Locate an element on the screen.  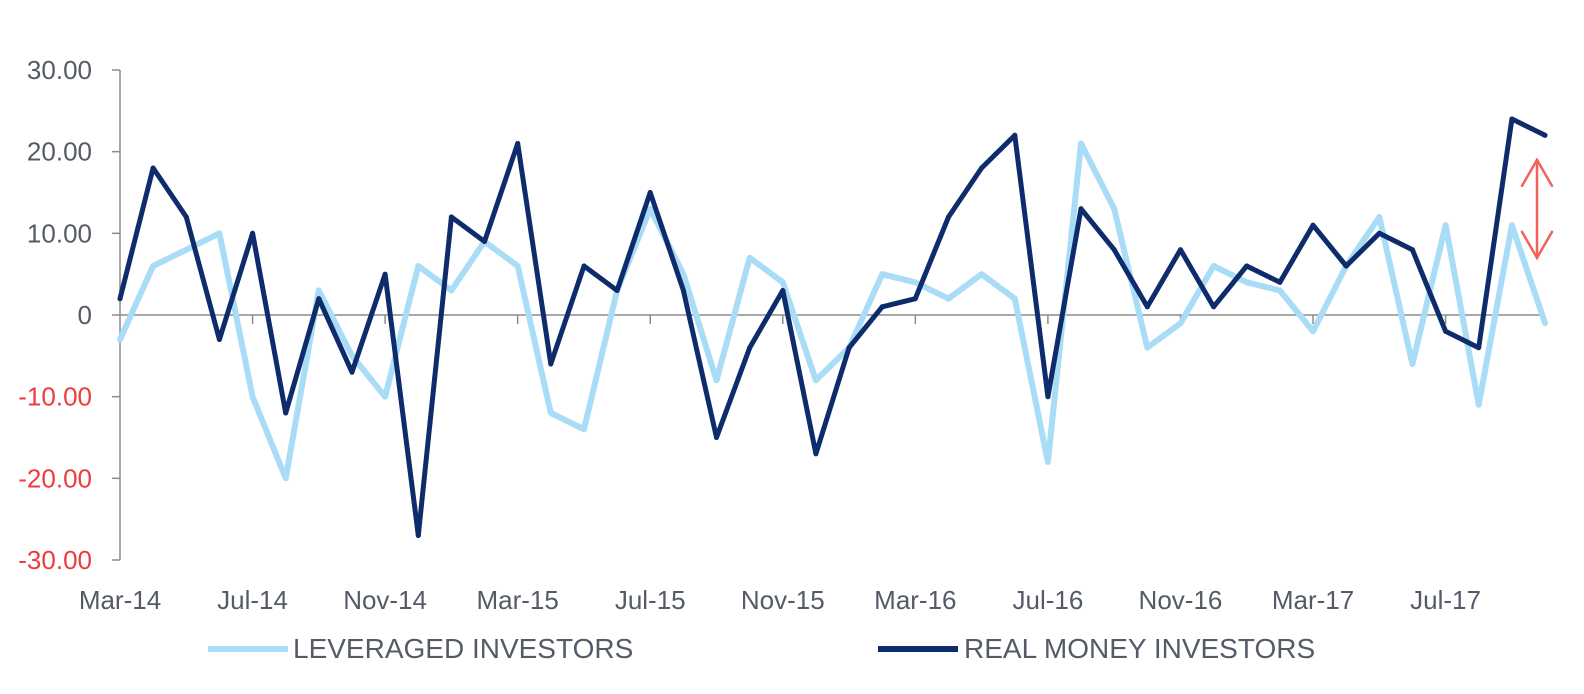
legend-item-1: REAL MONEY INVESTORS is located at coordinates (1096, 648).